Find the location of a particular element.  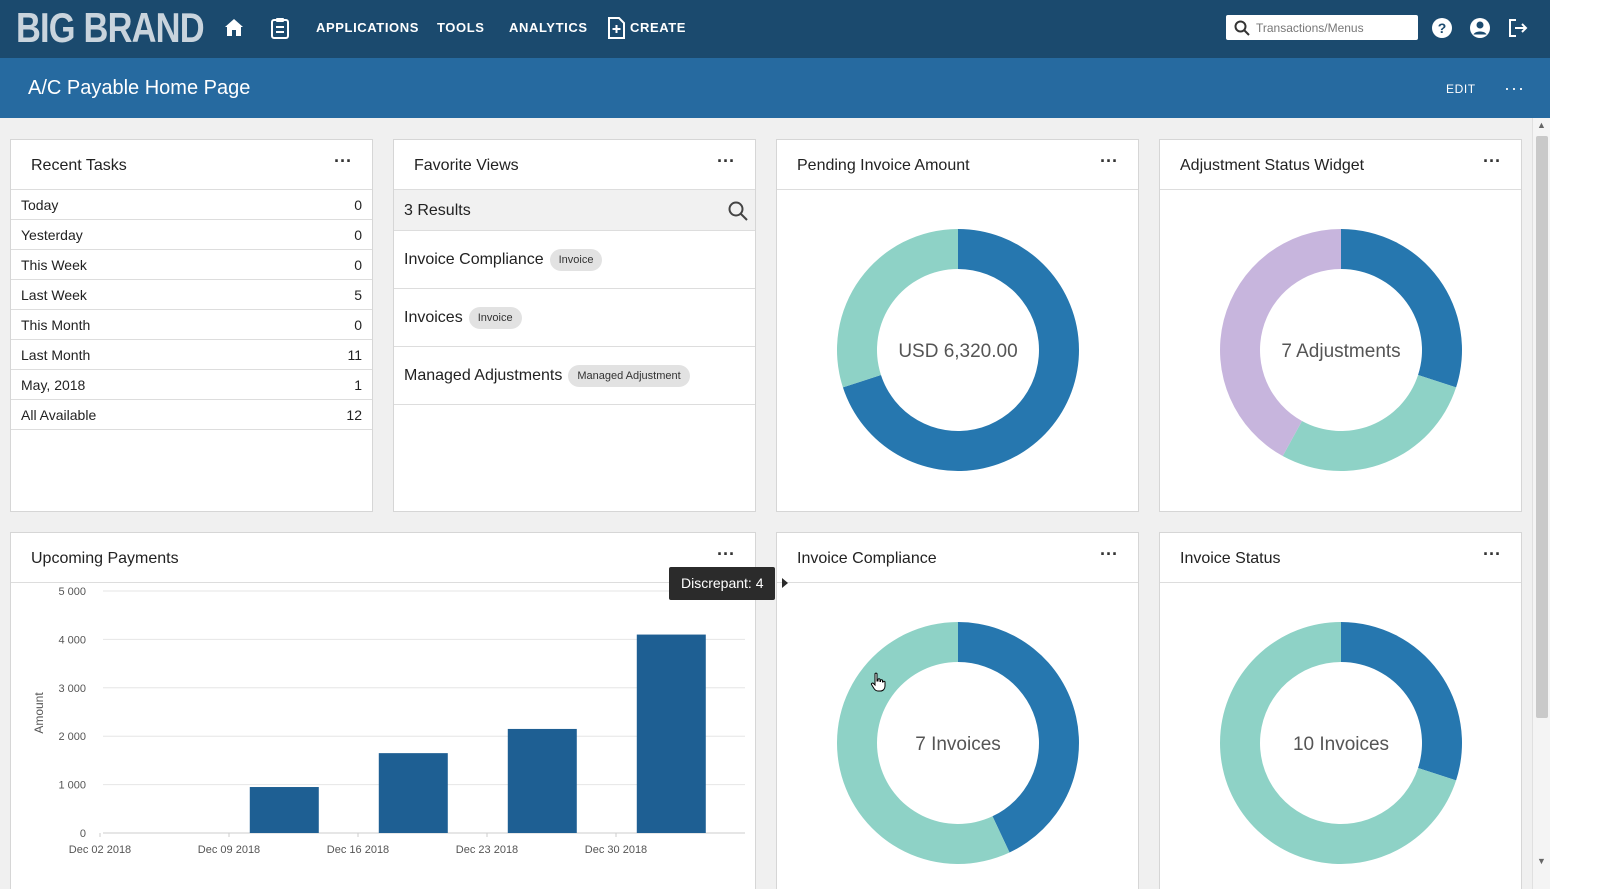

logout-icon is located at coordinates (1518, 28).